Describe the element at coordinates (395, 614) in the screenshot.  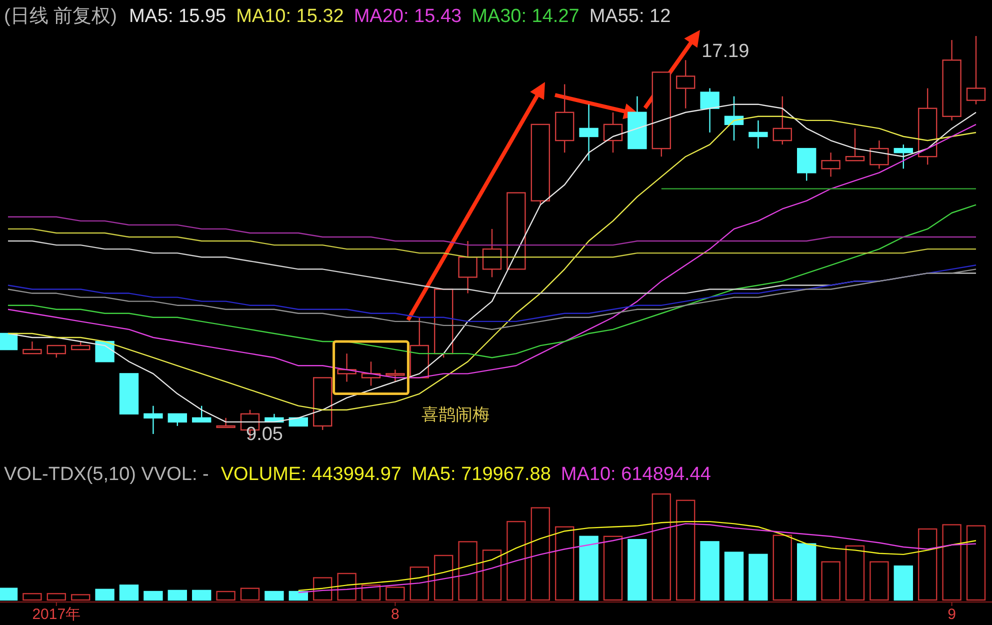
I see `x-tick-label: 8` at that location.